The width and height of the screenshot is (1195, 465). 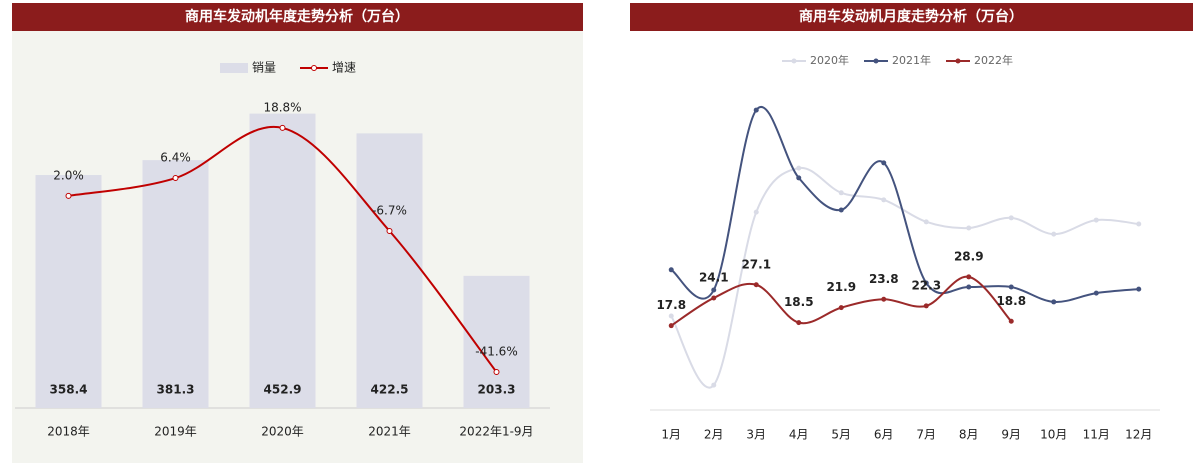 I want to click on bar-label: 203.3, so click(x=497, y=390).